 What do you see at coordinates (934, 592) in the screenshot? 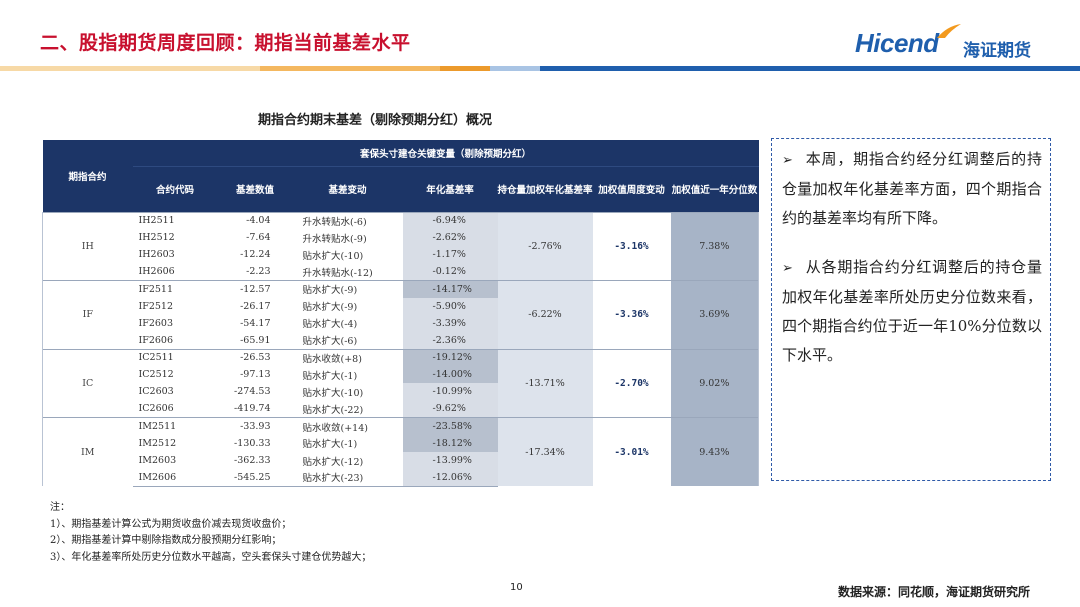
I see `data-source: 数据来源：同花顺，海证期货研究所` at bounding box center [934, 592].